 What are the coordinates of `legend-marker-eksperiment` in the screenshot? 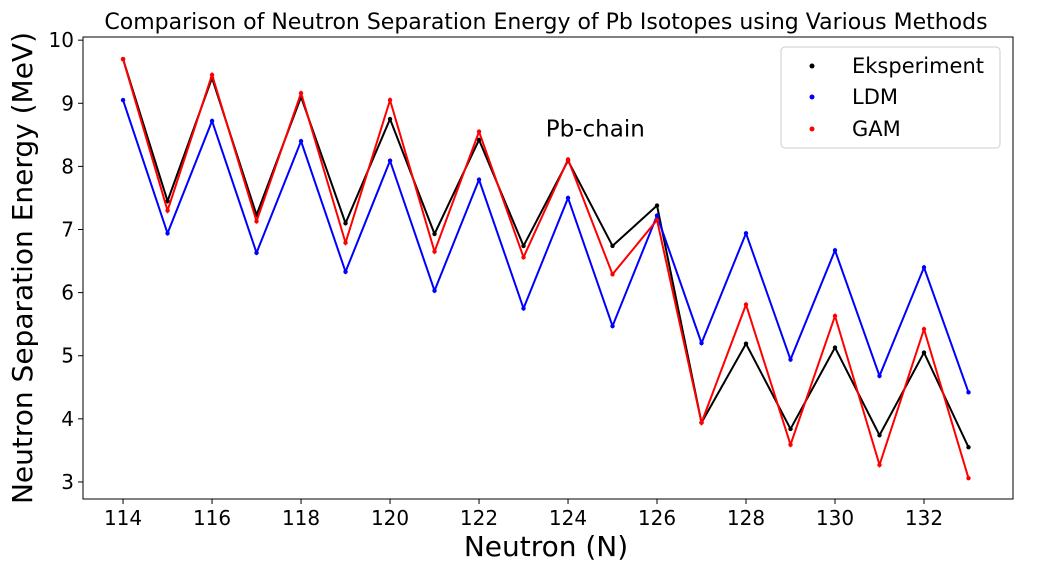 It's located at (812, 66).